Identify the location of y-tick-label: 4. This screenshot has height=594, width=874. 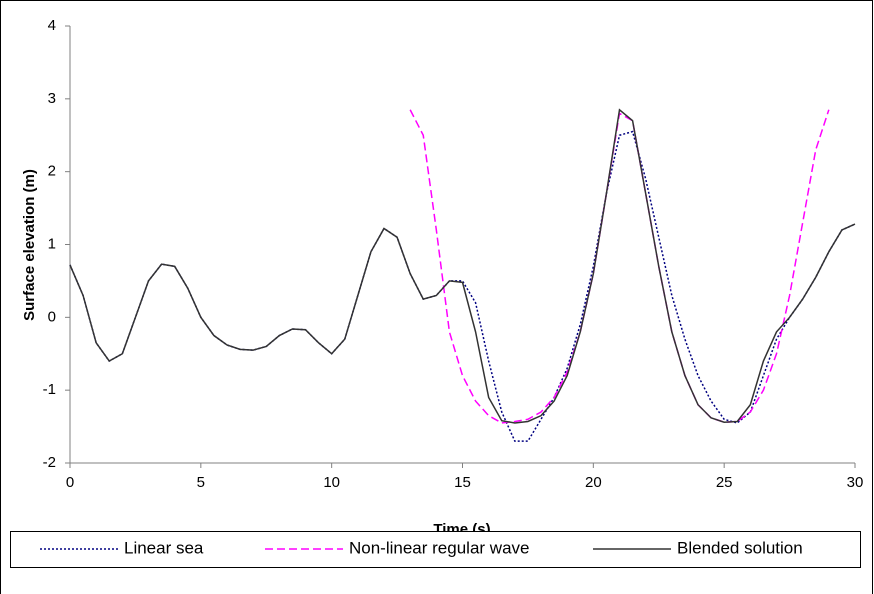
(52, 25).